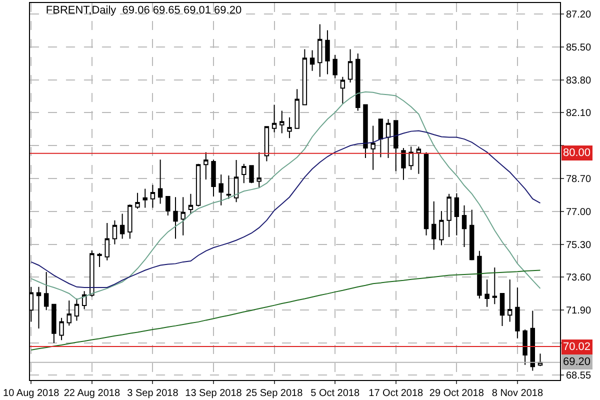 Image resolution: width=600 pixels, height=400 pixels. I want to click on y-tick-label: 73.60, so click(579, 278).